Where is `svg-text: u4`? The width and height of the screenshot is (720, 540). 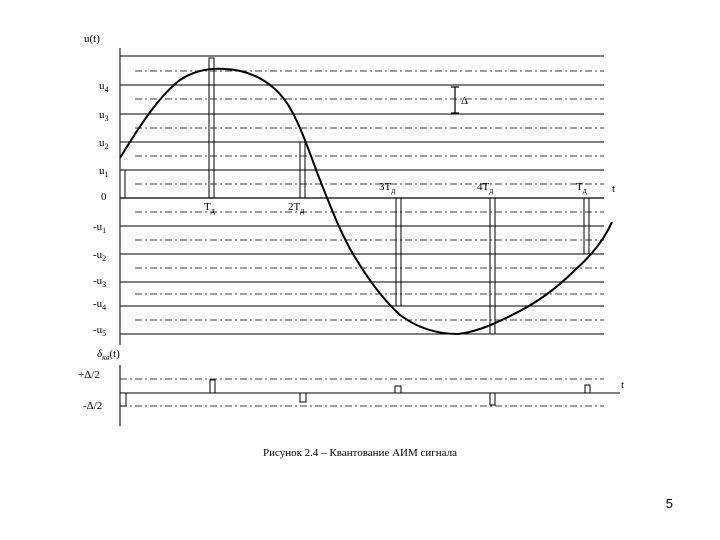 svg-text: u4 is located at coordinates (104, 87).